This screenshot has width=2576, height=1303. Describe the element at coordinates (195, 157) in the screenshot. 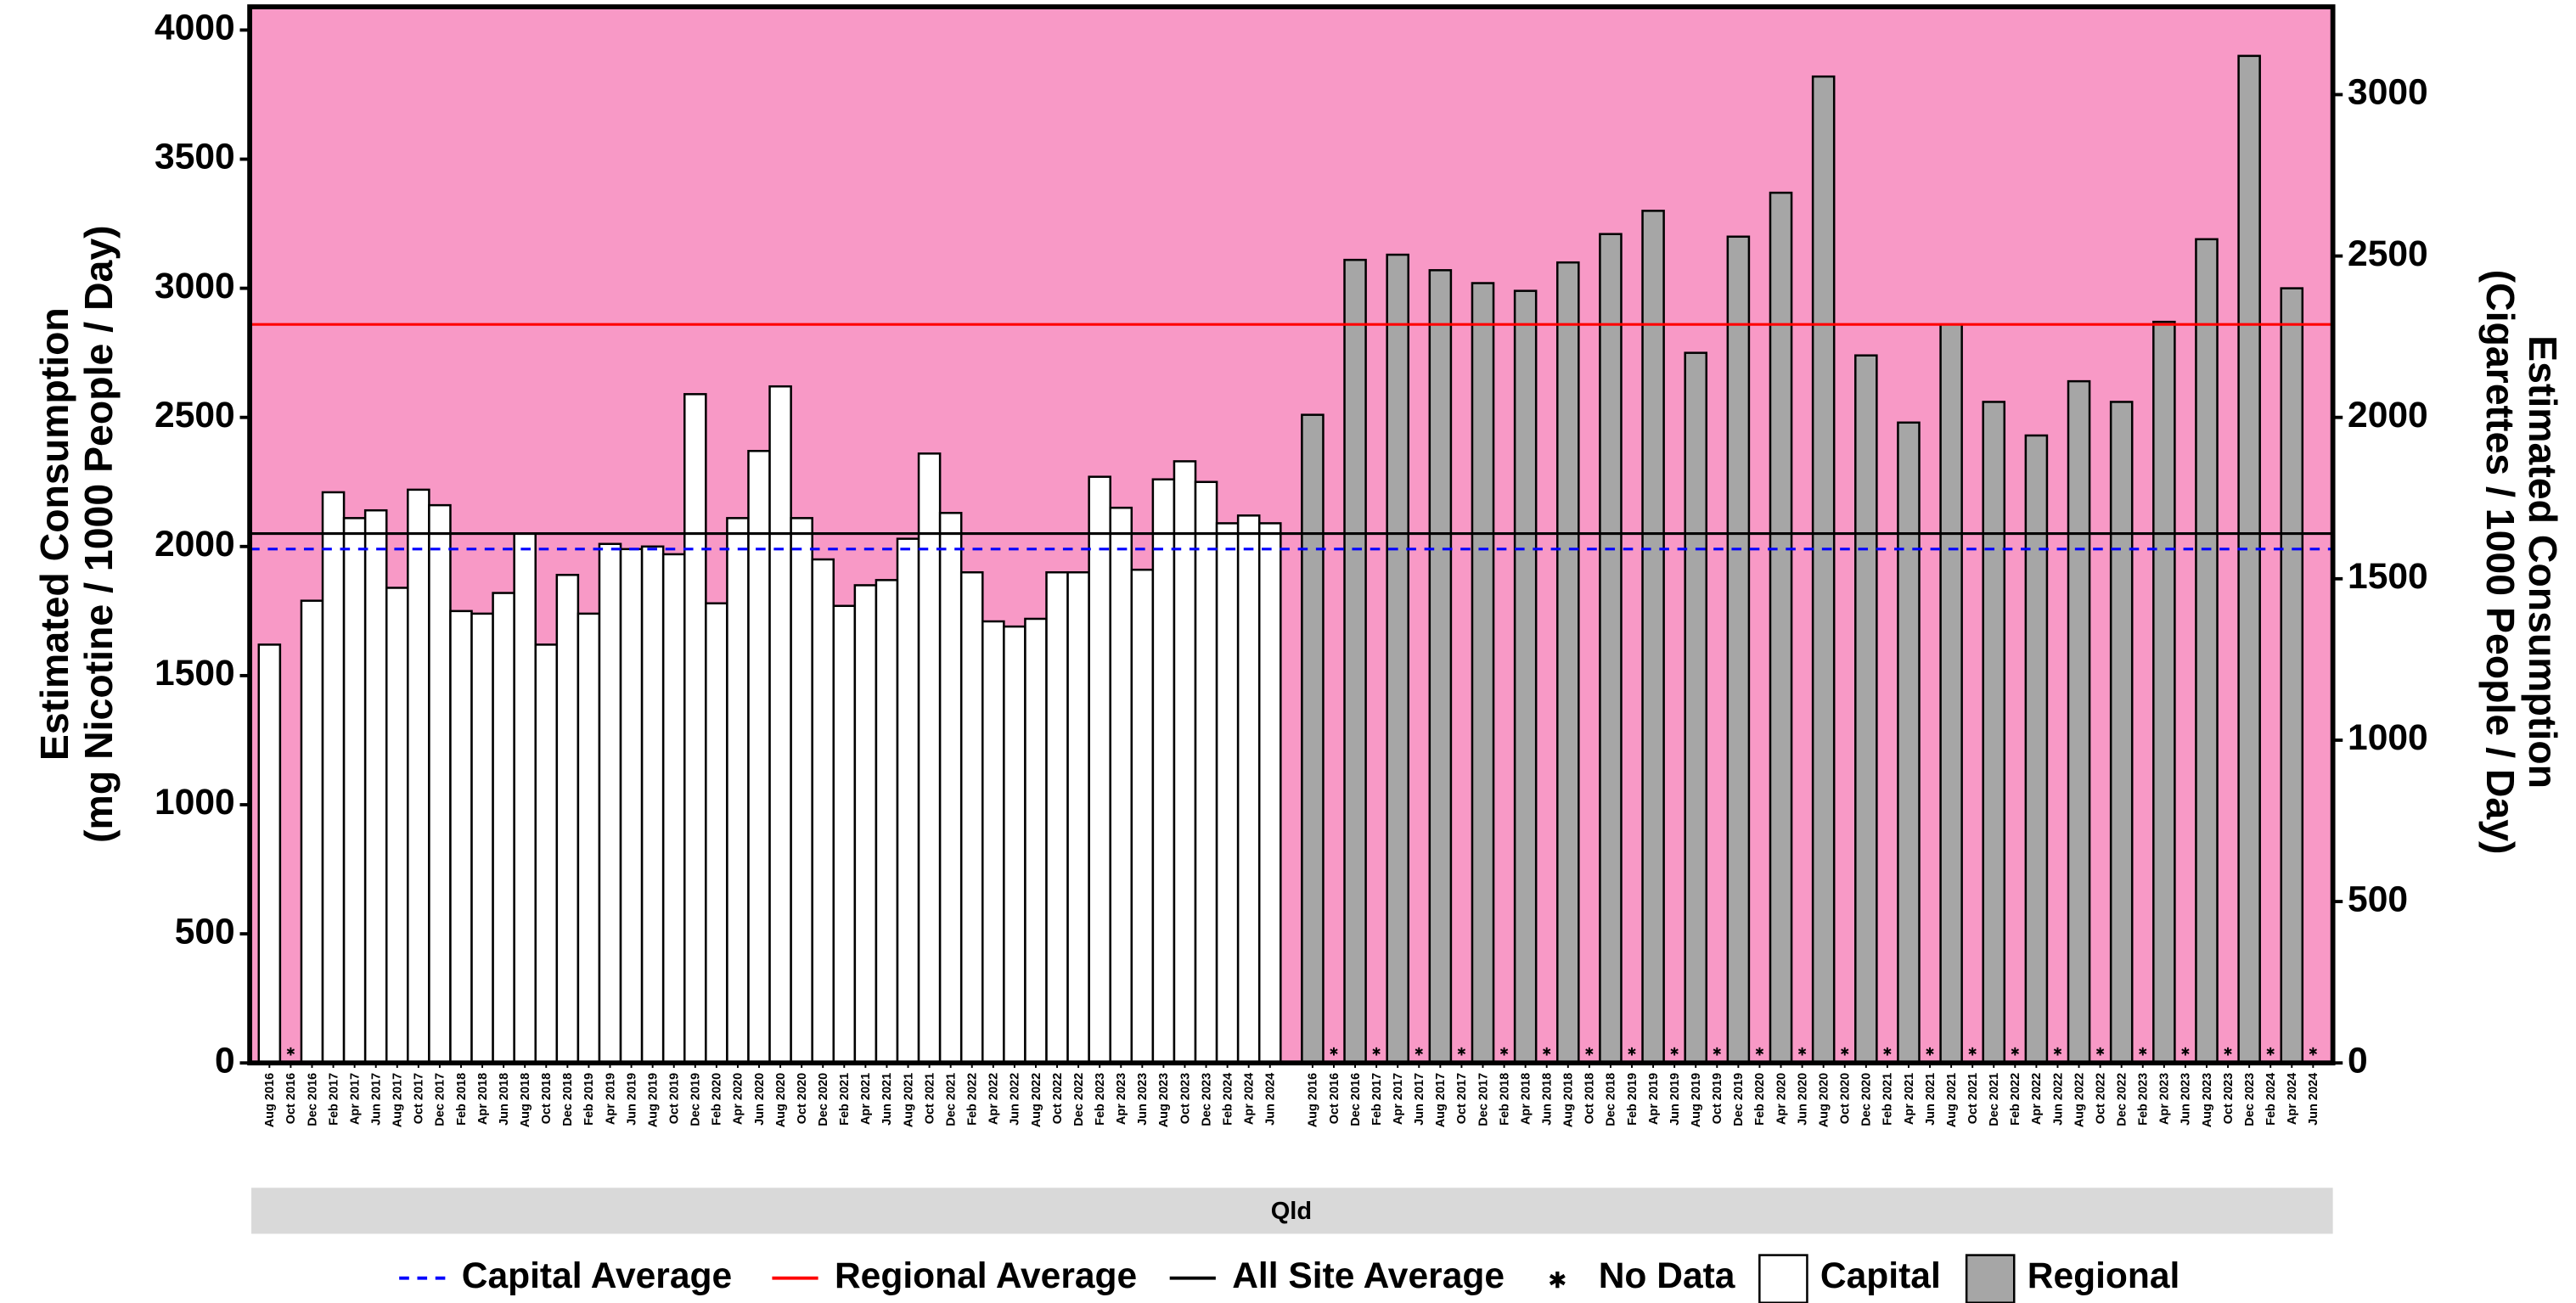

I see `y-tick-label: 3500` at that location.